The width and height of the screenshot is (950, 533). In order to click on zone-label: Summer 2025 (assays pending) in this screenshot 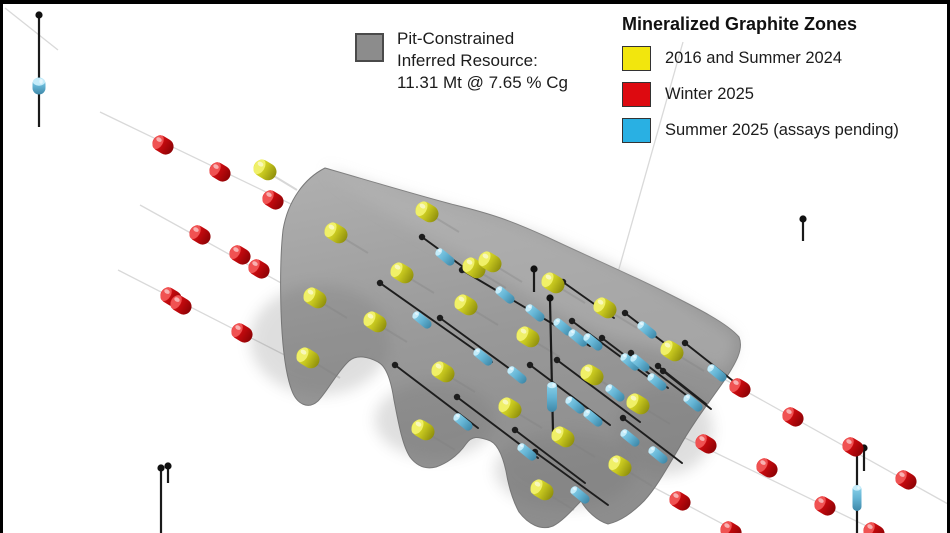, I will do `click(782, 130)`.